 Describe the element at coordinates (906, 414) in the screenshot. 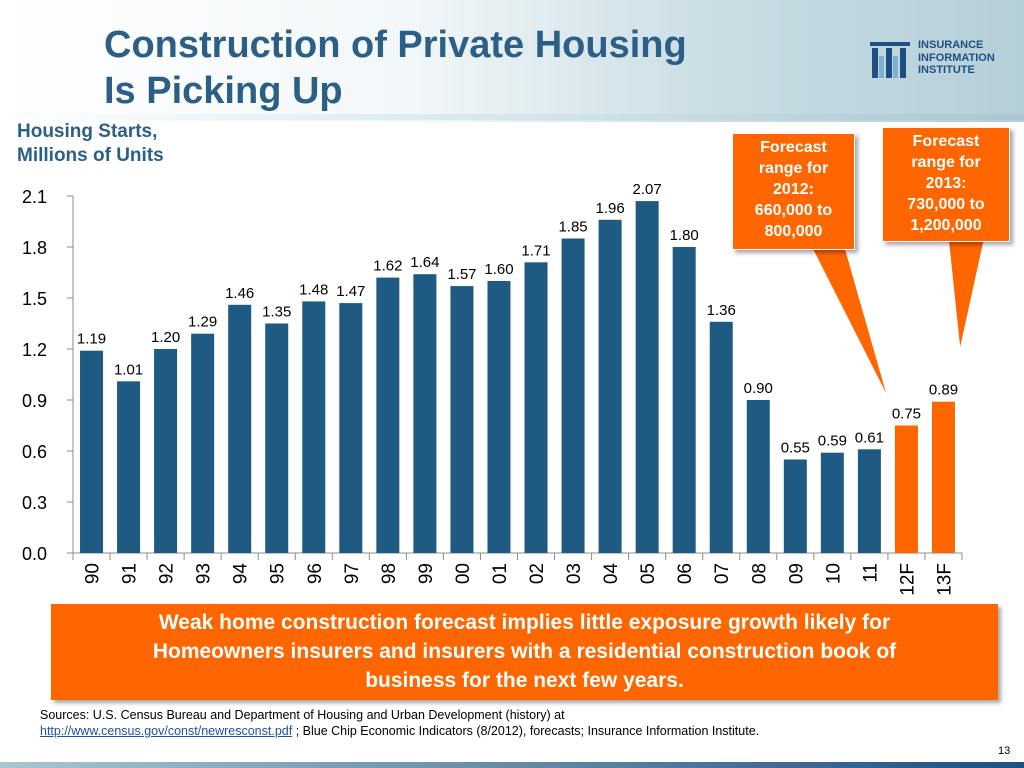

I see `bar-value-label: 0.75` at that location.